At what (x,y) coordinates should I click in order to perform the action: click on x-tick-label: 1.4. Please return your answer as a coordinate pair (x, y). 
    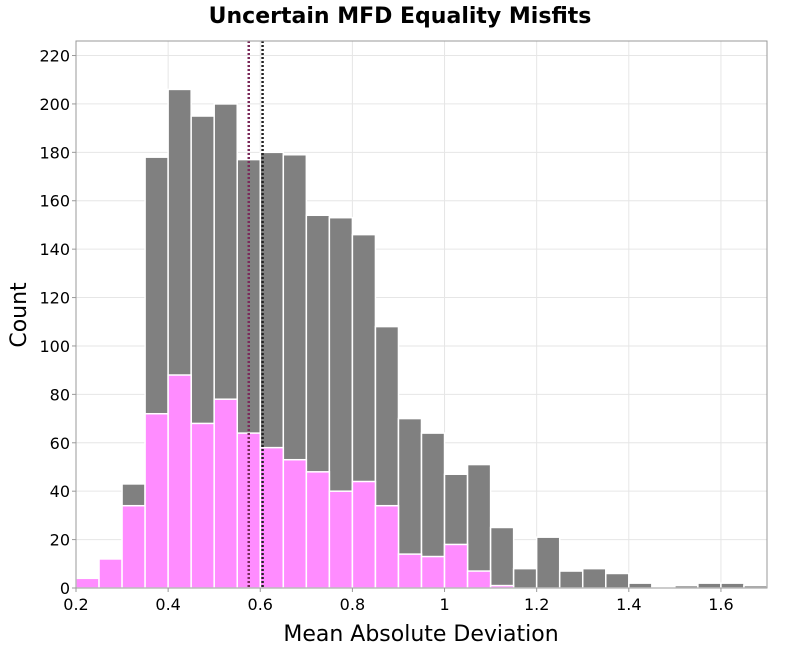
    Looking at the image, I should click on (628, 604).